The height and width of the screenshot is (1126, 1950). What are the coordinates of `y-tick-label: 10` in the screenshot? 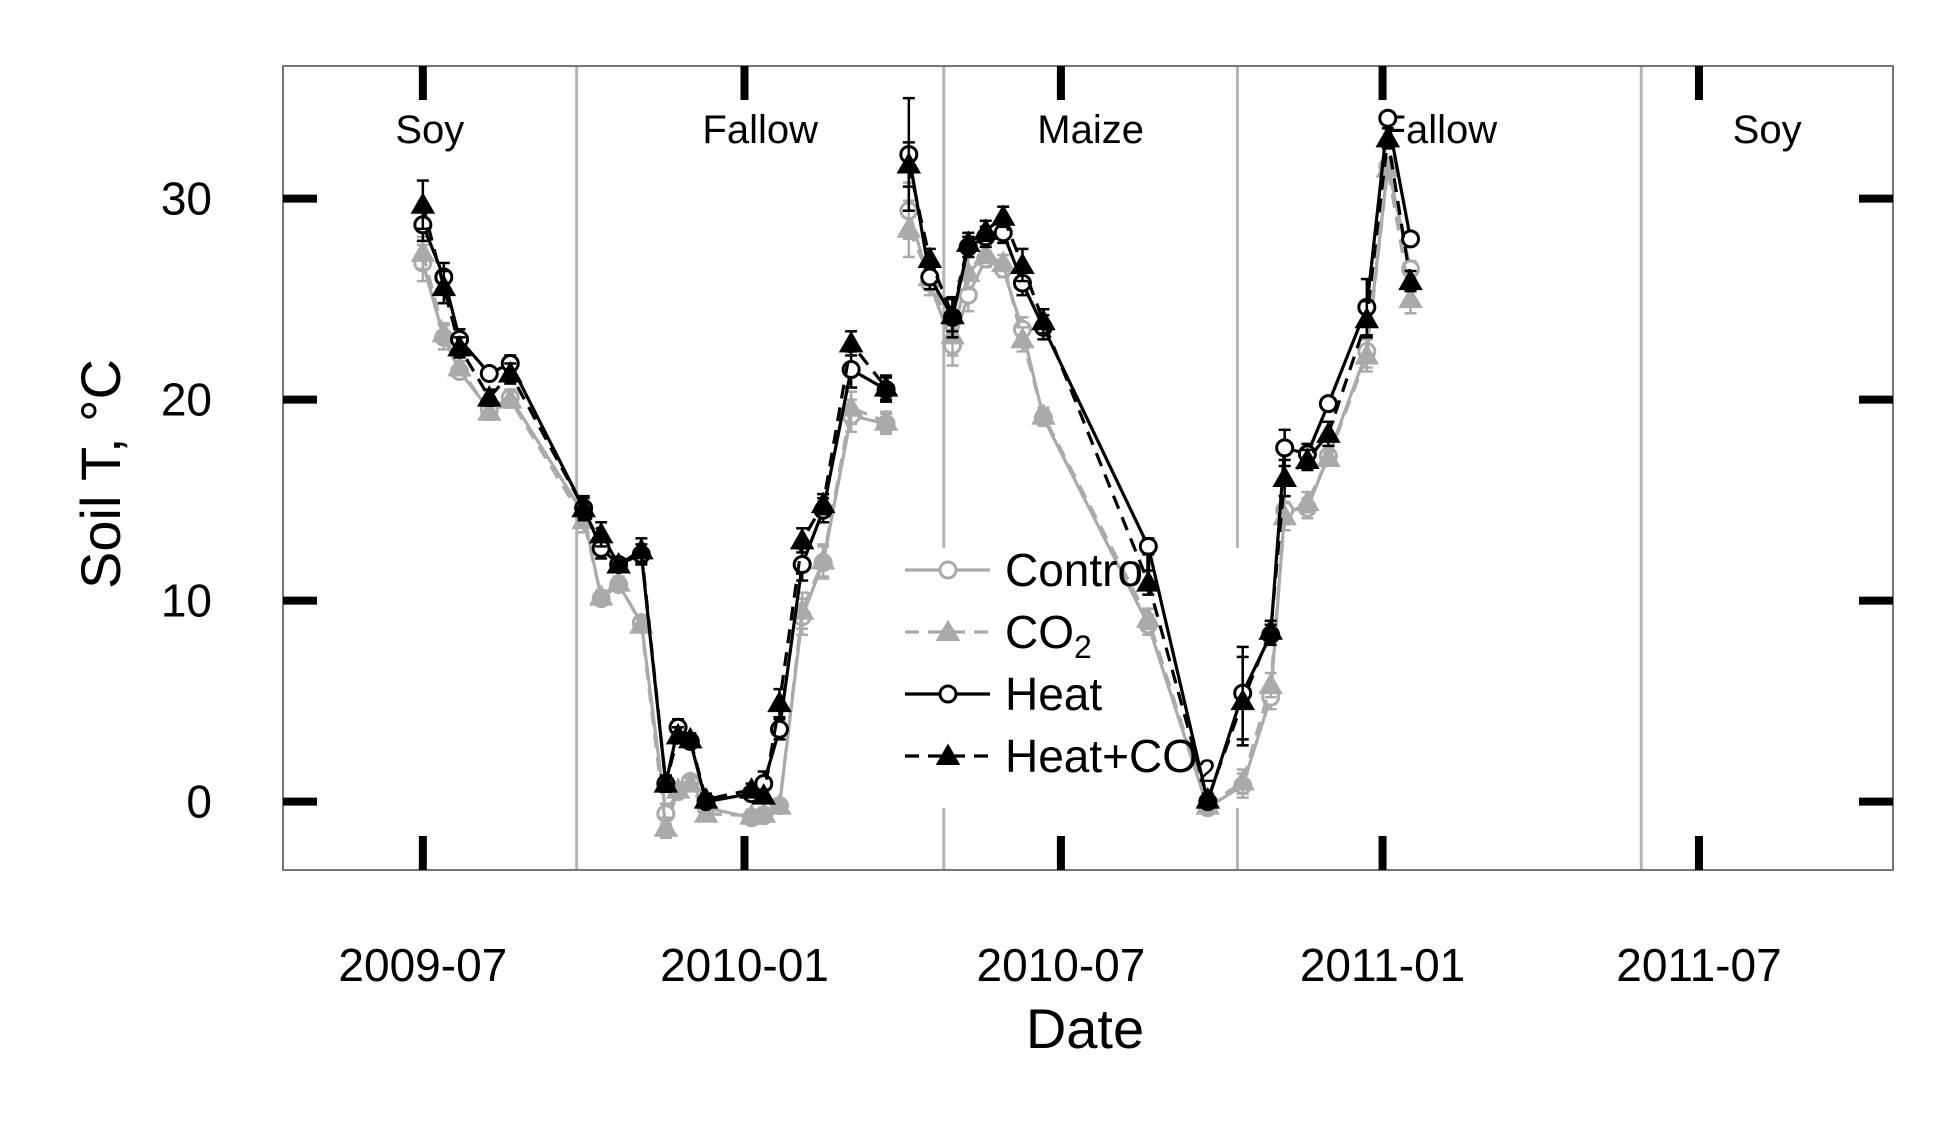 It's located at (186, 601).